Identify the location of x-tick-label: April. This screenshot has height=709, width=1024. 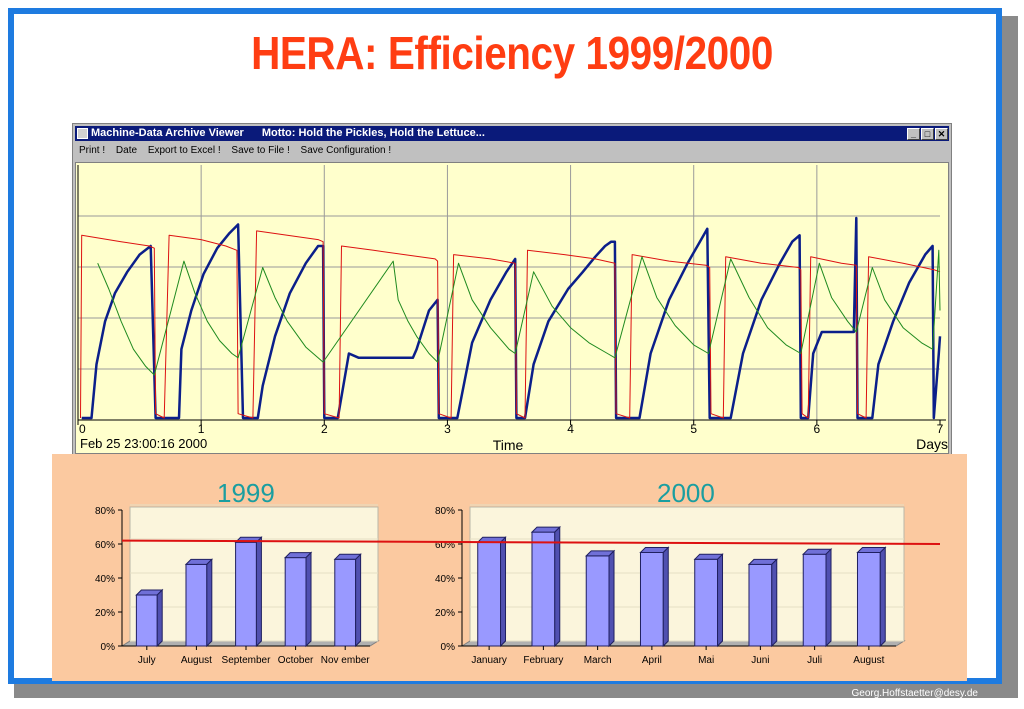
(652, 660).